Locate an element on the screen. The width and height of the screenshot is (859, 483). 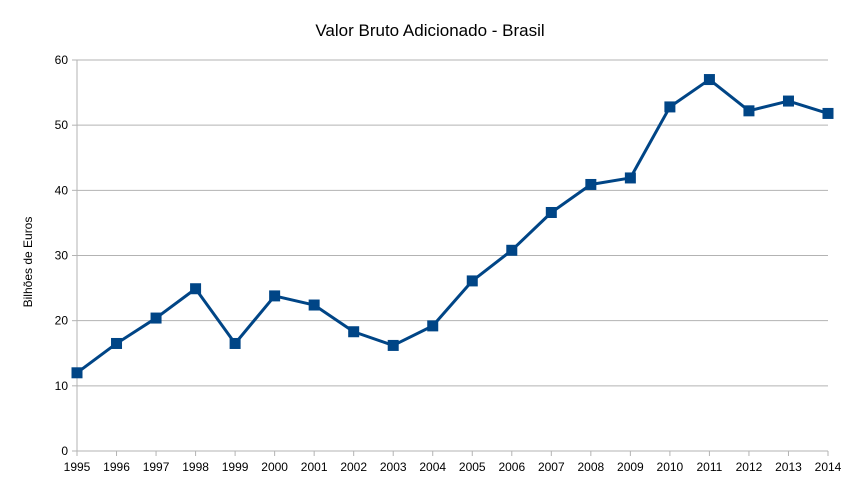
x-tick-label: 2009 is located at coordinates (630, 467).